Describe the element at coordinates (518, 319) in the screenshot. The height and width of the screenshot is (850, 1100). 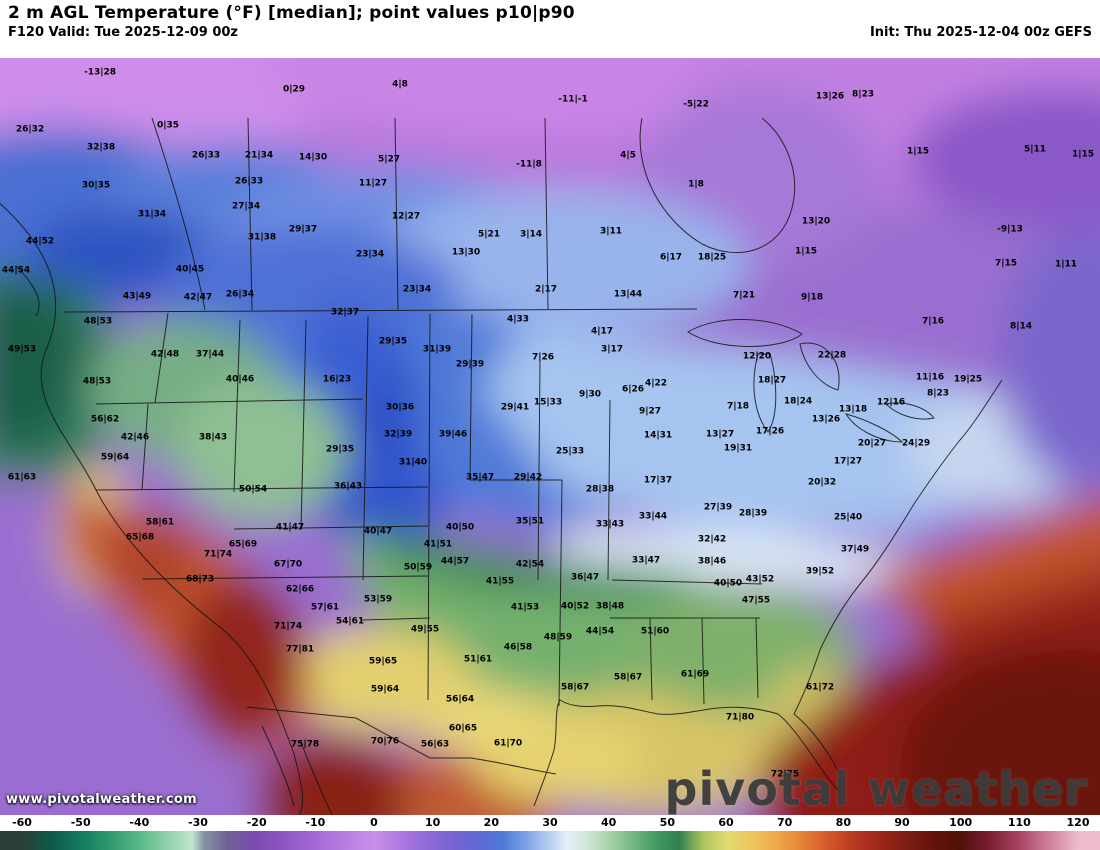
I see `point-value: 4|33` at that location.